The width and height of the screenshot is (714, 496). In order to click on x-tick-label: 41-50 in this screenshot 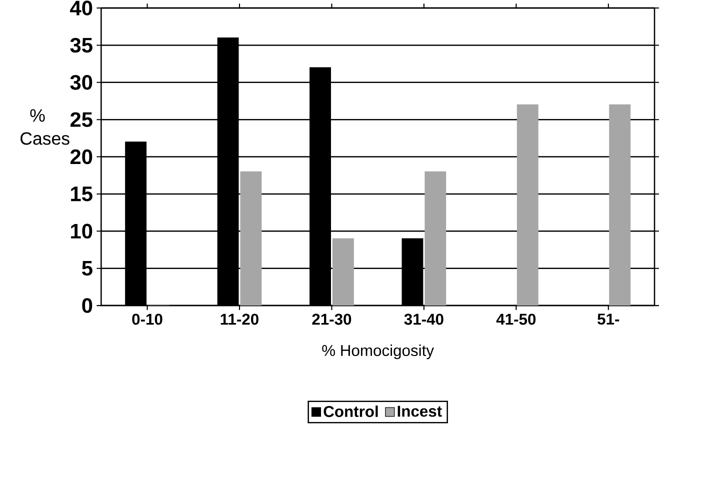, I will do `click(516, 319)`.